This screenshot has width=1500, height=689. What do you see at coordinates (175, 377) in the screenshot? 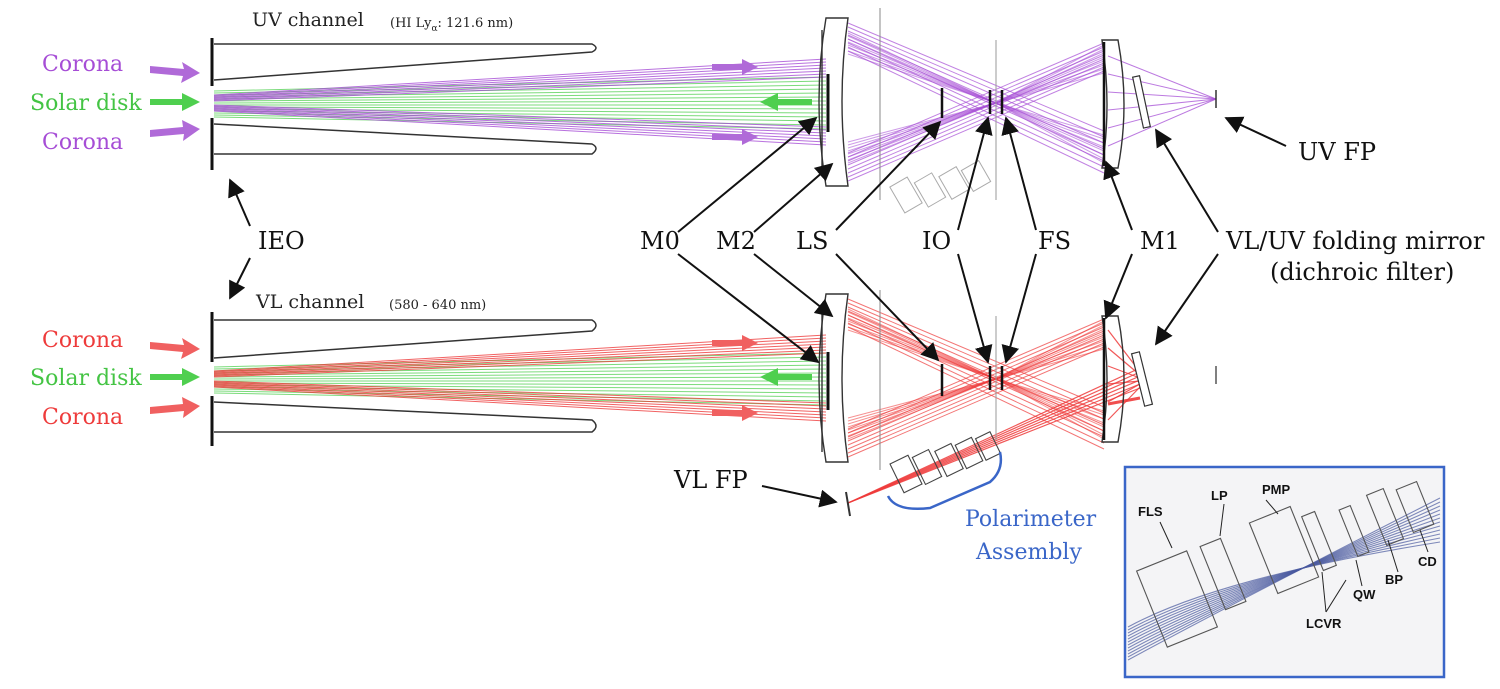
I see `vl-solar-disk-arrow` at bounding box center [175, 377].